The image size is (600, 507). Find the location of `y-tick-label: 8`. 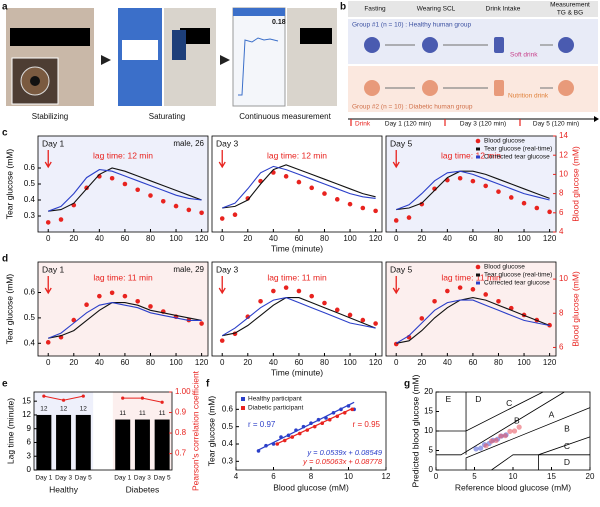

y-tick-label: 8 is located at coordinates (561, 312).